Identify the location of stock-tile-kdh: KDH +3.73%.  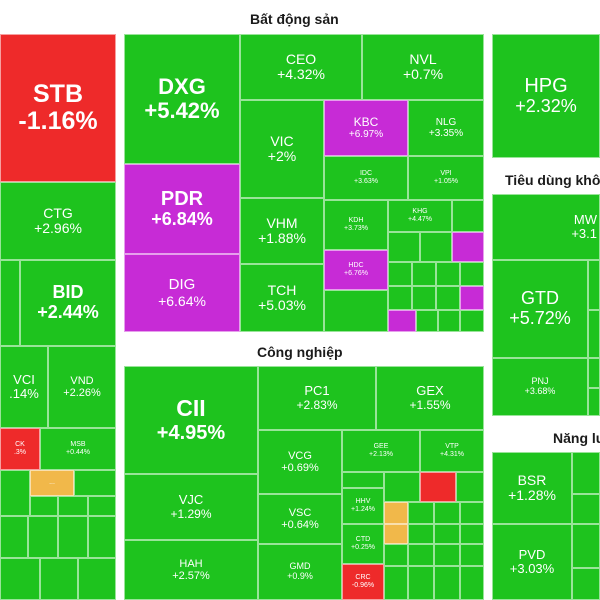
(356, 225).